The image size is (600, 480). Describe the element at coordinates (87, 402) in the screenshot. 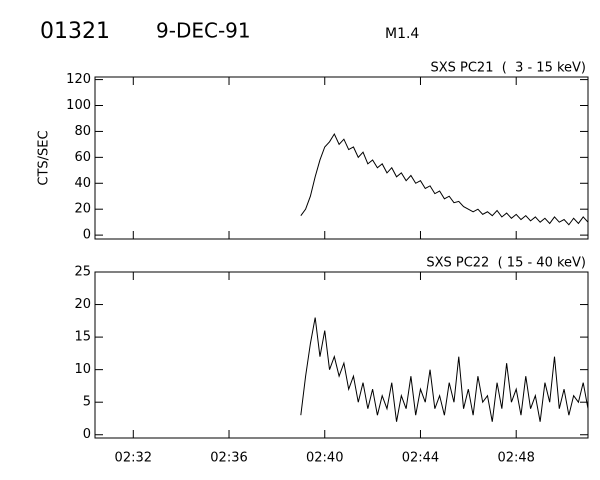

I see `y-tick-label: 5` at that location.